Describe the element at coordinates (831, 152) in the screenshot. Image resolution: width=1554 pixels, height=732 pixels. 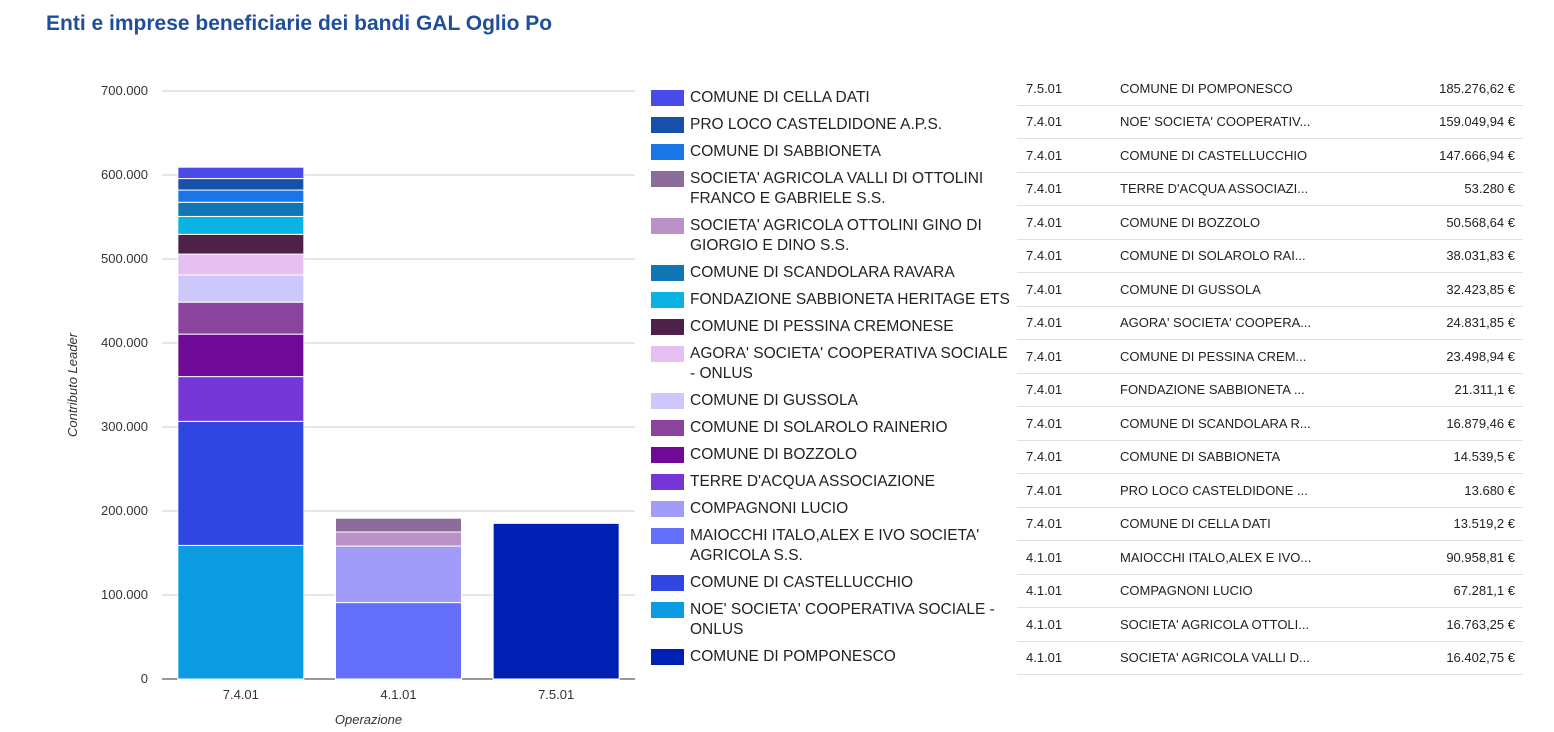
I see `legend-item: COMUNE DI SABBIONETA` at that location.